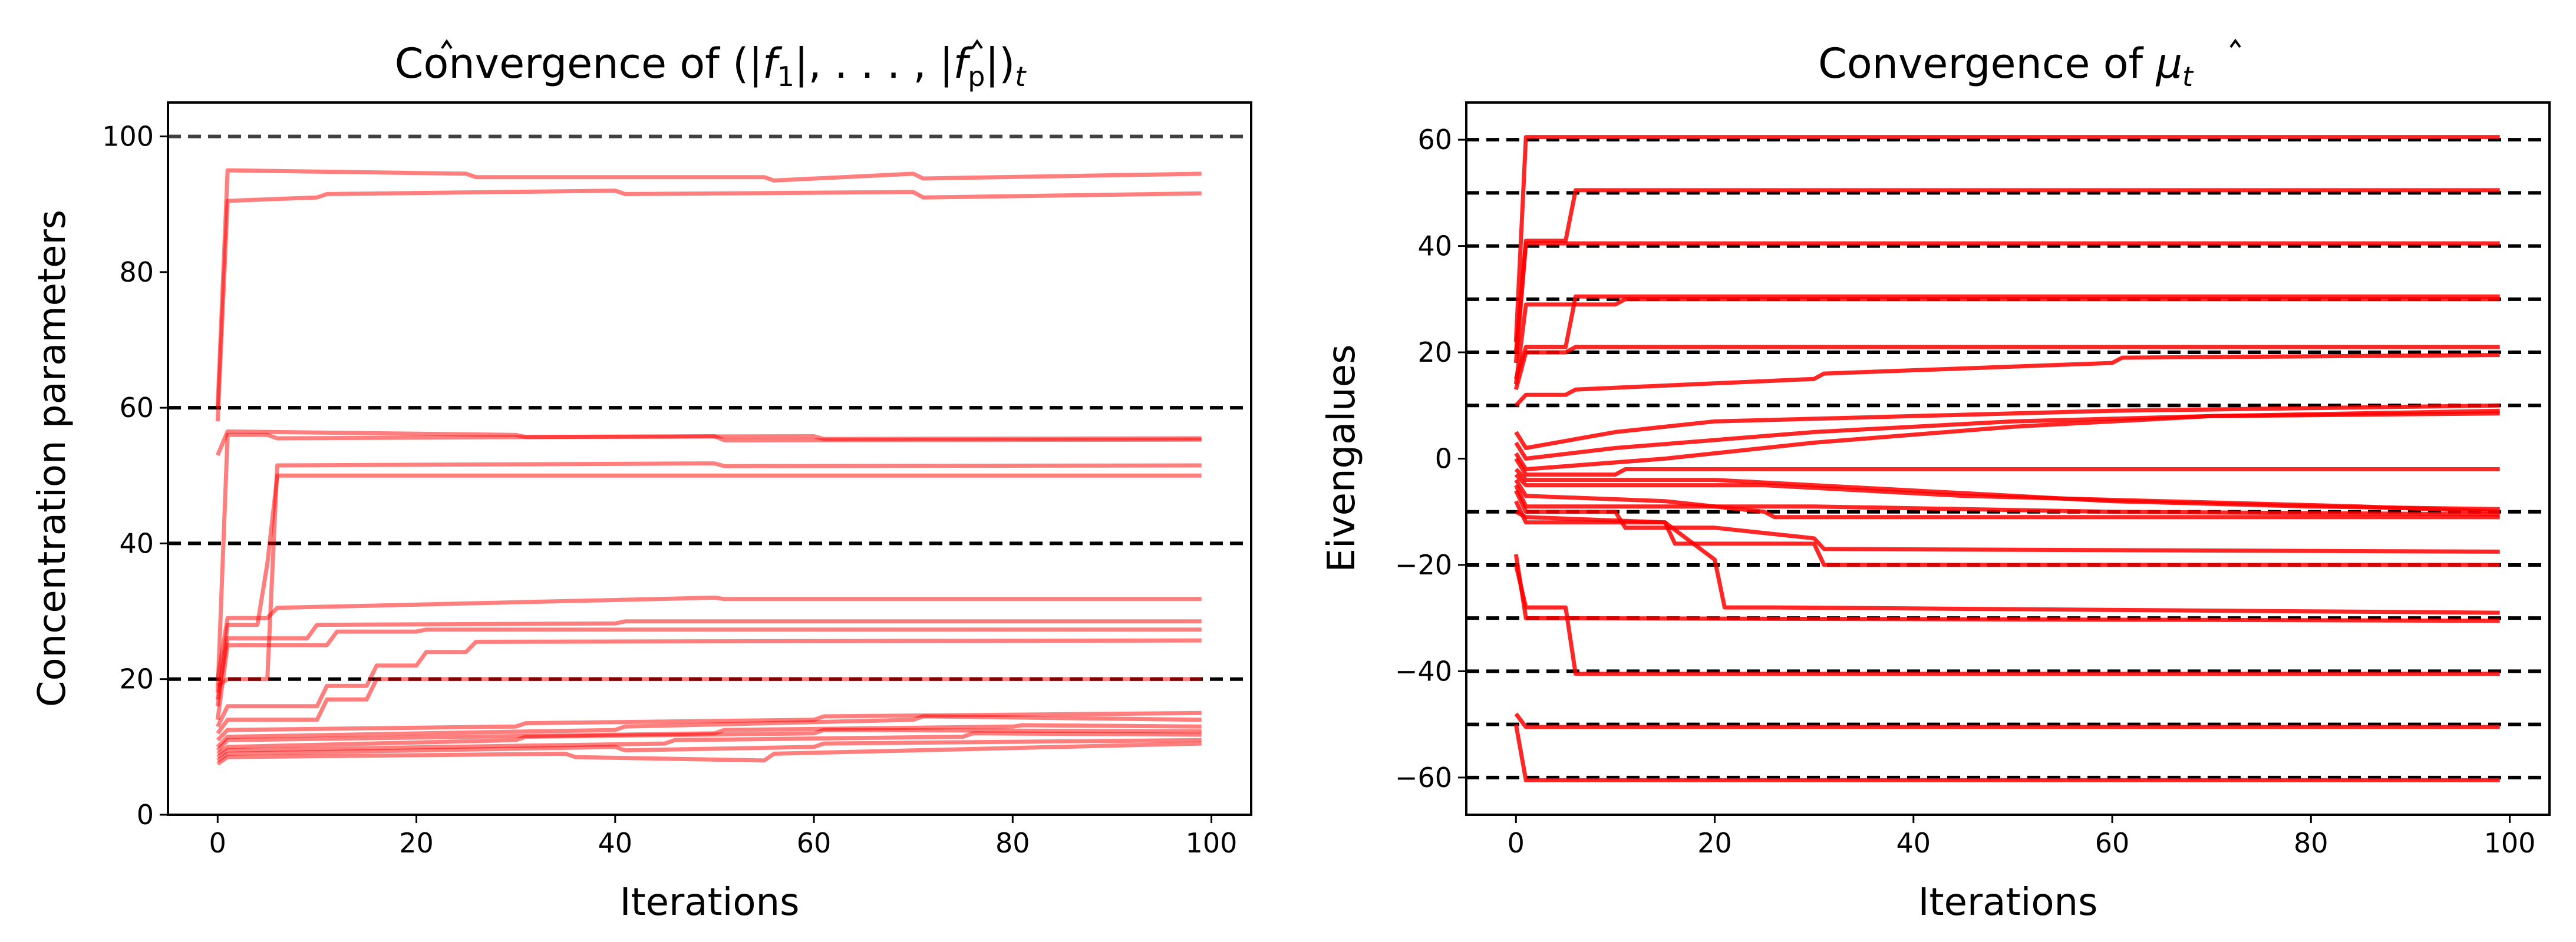 This screenshot has width=2576, height=942. I want to click on series-line-mu17, so click(2007, 533).